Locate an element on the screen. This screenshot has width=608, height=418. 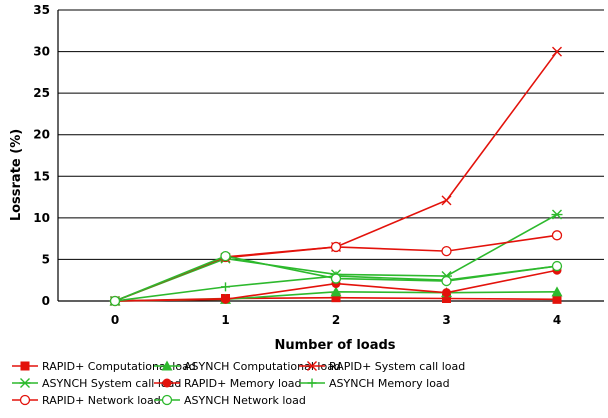
x-tick-labels: 0 1 2 3 4 is located at coordinates (336, 320).